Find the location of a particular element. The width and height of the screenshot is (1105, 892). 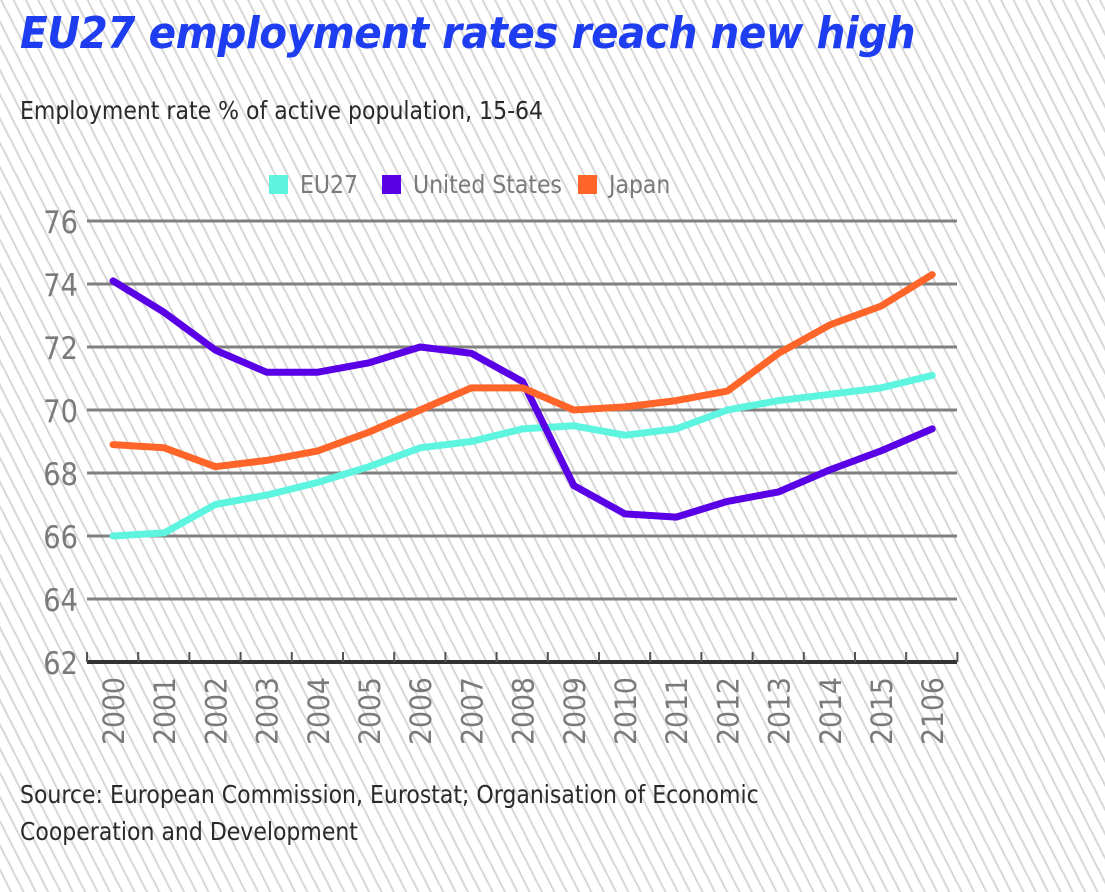

y-tick-label: 74 is located at coordinates (60, 285).